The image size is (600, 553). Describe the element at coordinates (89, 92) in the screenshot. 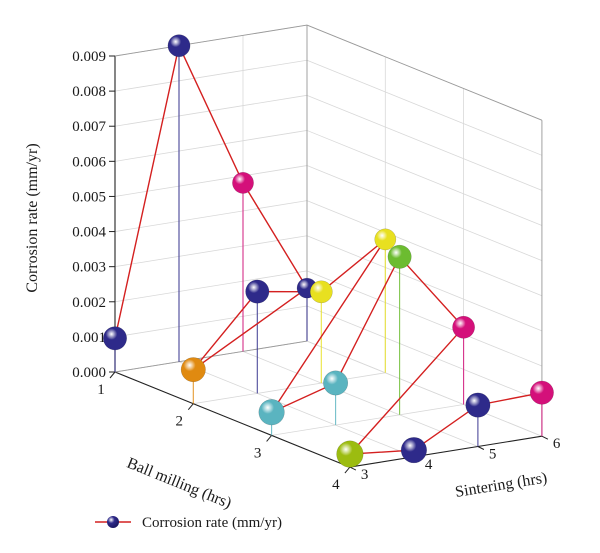

I see `z-tick-label: 0.008` at that location.